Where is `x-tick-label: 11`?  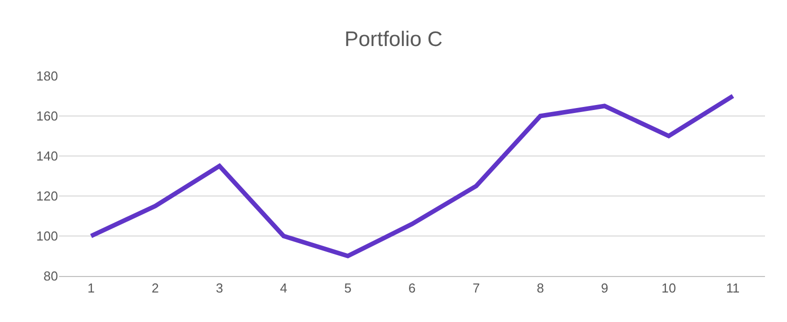
x-tick-label: 11 is located at coordinates (733, 288).